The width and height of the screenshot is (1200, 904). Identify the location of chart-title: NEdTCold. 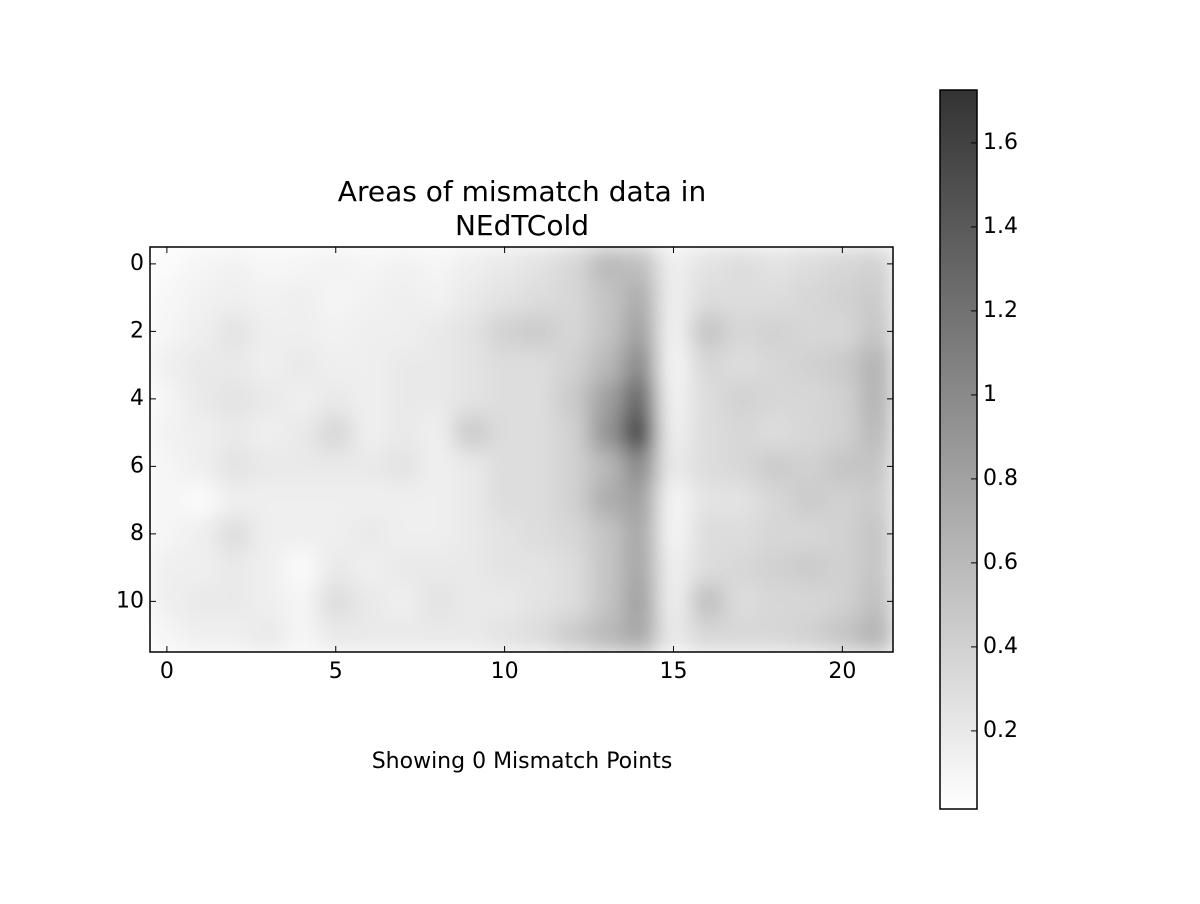
(522, 225).